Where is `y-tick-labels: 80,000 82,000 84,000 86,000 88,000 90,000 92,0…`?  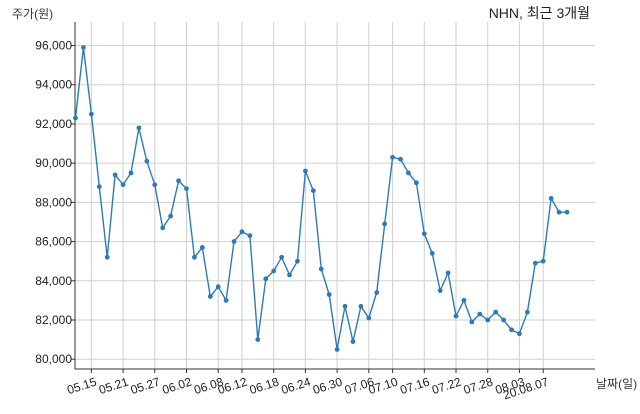
y-tick-labels: 80,000 82,000 84,000 86,000 88,000 90,000 92,0… is located at coordinates (55, 202).